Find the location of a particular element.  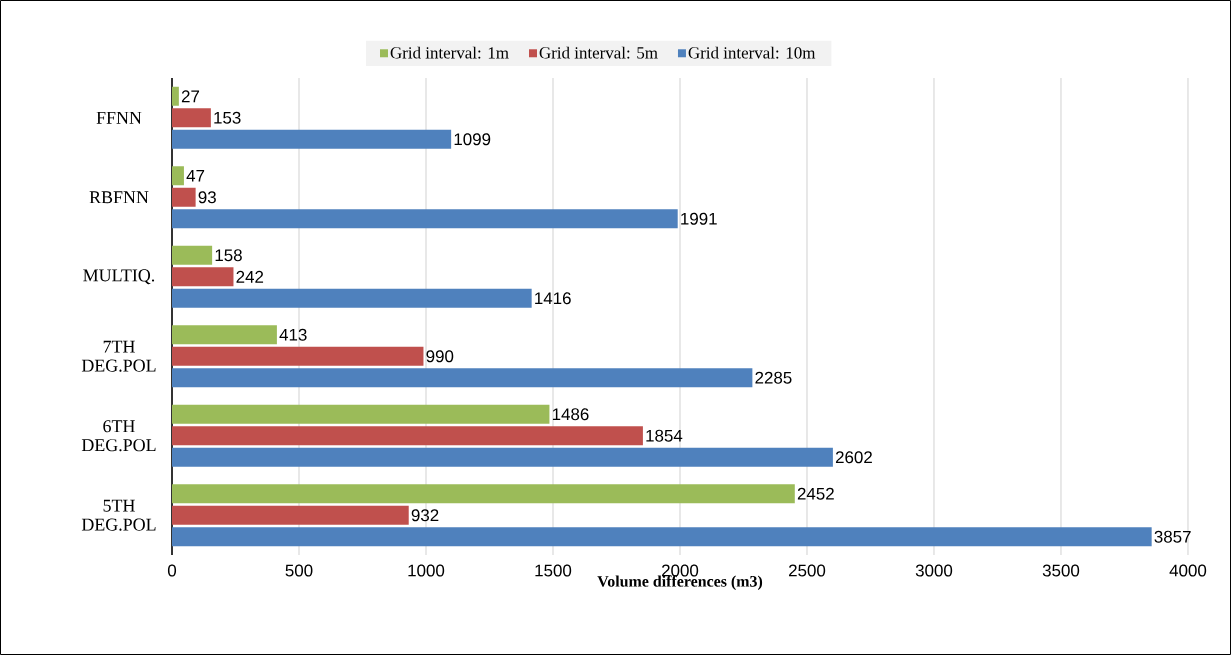

data-label: 932 is located at coordinates (425, 515).